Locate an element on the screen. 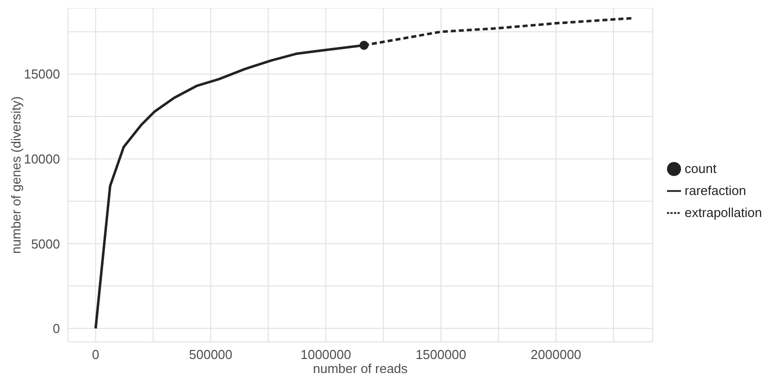 The height and width of the screenshot is (381, 780). legend-label: count is located at coordinates (700, 168).